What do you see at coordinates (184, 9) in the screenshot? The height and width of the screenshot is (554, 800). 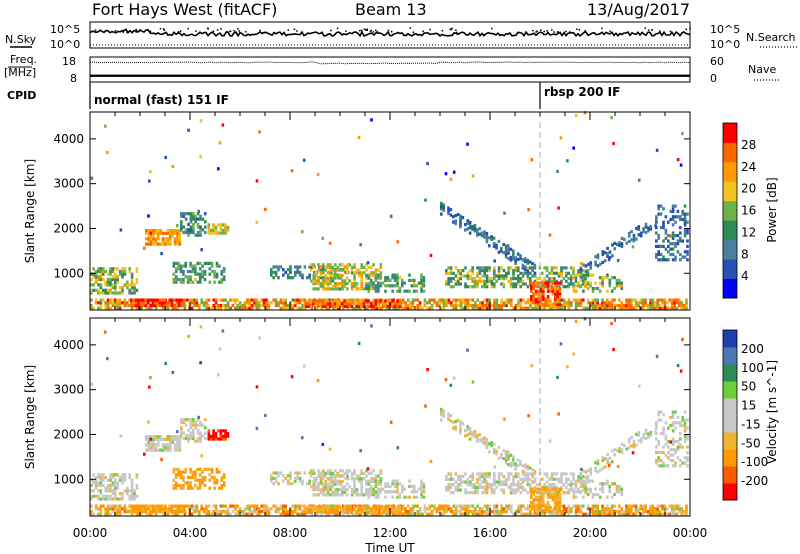 I see `station-title: Fort Hays West (fitACF)` at bounding box center [184, 9].